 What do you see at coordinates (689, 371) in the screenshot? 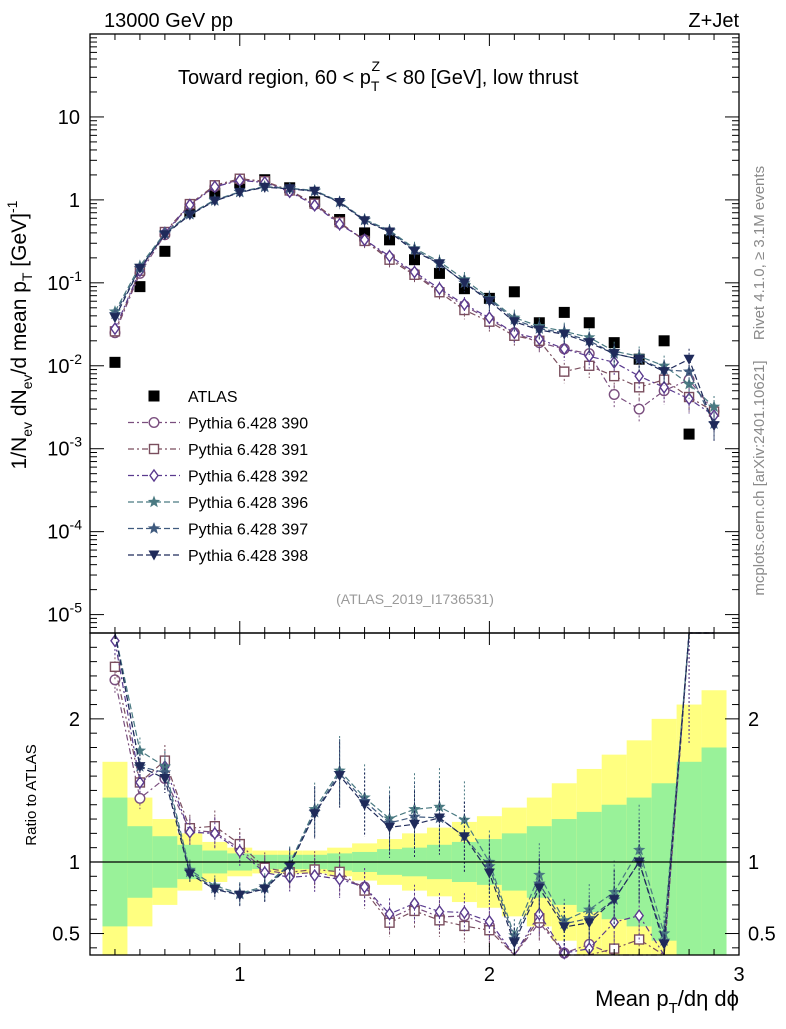
I see `series-5-point` at bounding box center [689, 371].